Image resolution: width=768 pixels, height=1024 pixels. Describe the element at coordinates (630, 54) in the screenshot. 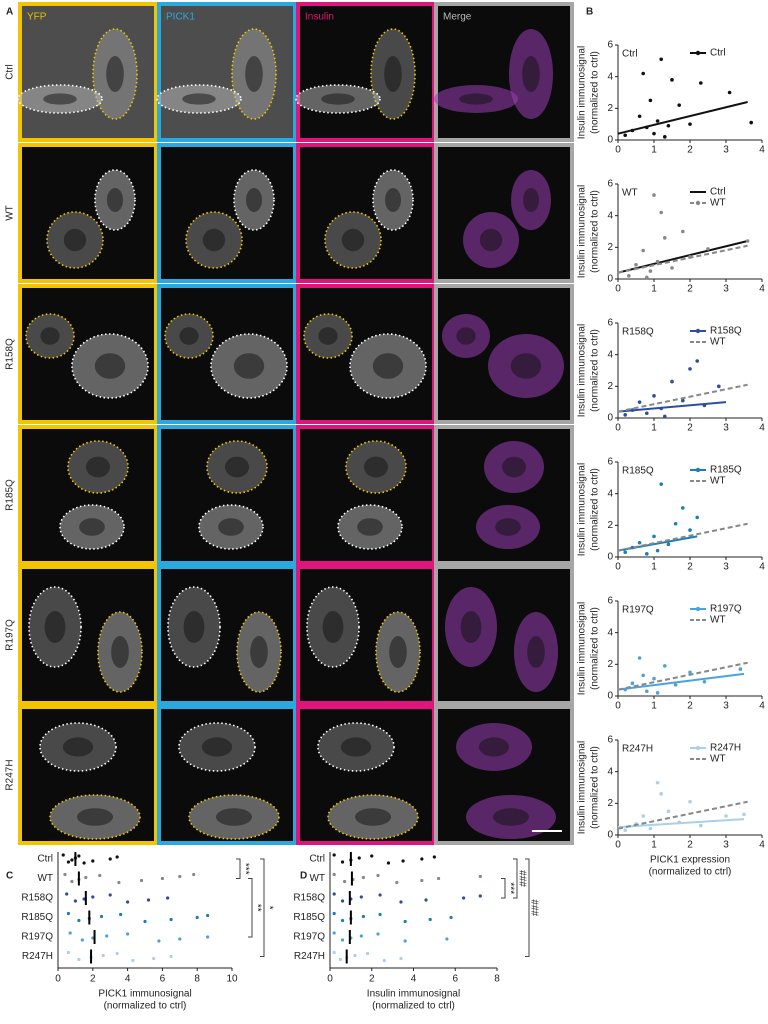

I see `chart-label: Ctrl` at that location.